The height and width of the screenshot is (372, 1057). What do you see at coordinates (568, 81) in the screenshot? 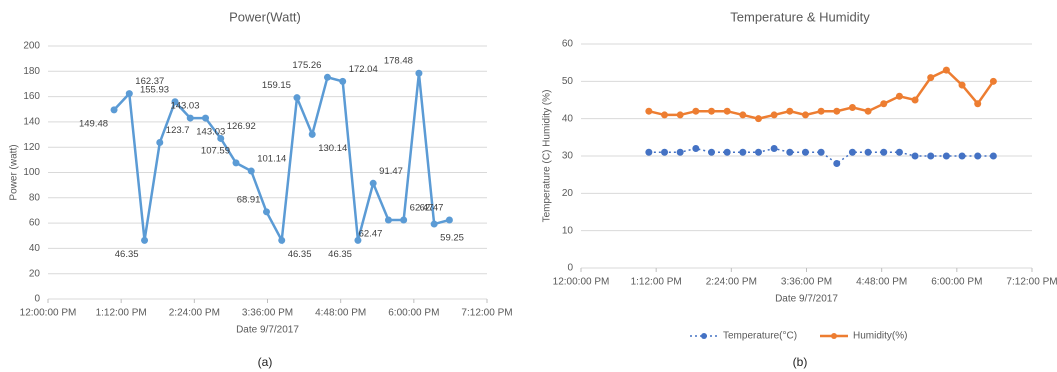
I see `y-tick-label: 50` at bounding box center [568, 81].